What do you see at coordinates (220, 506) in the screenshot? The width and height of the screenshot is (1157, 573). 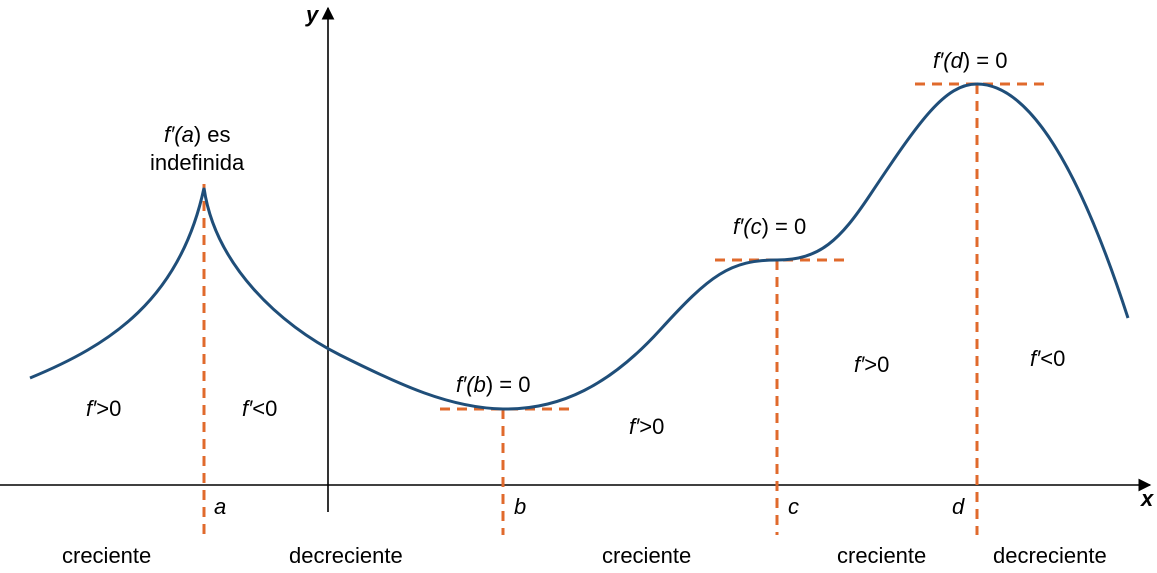 I see `point-label-a: a` at bounding box center [220, 506].